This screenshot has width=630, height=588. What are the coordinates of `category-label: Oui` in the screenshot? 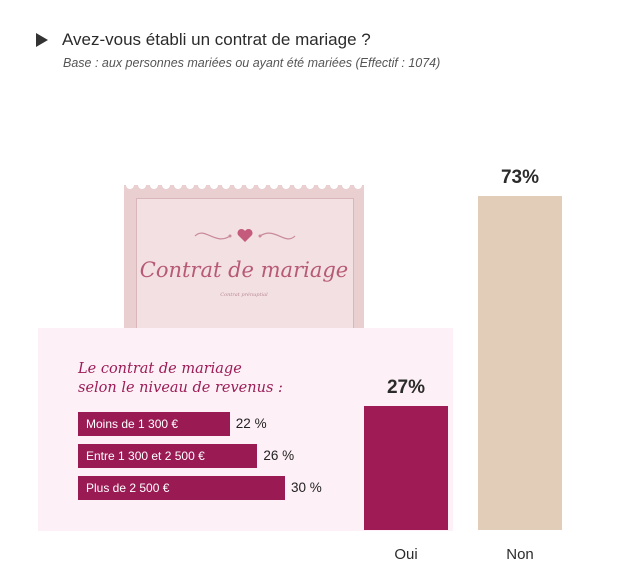 It's located at (406, 554).